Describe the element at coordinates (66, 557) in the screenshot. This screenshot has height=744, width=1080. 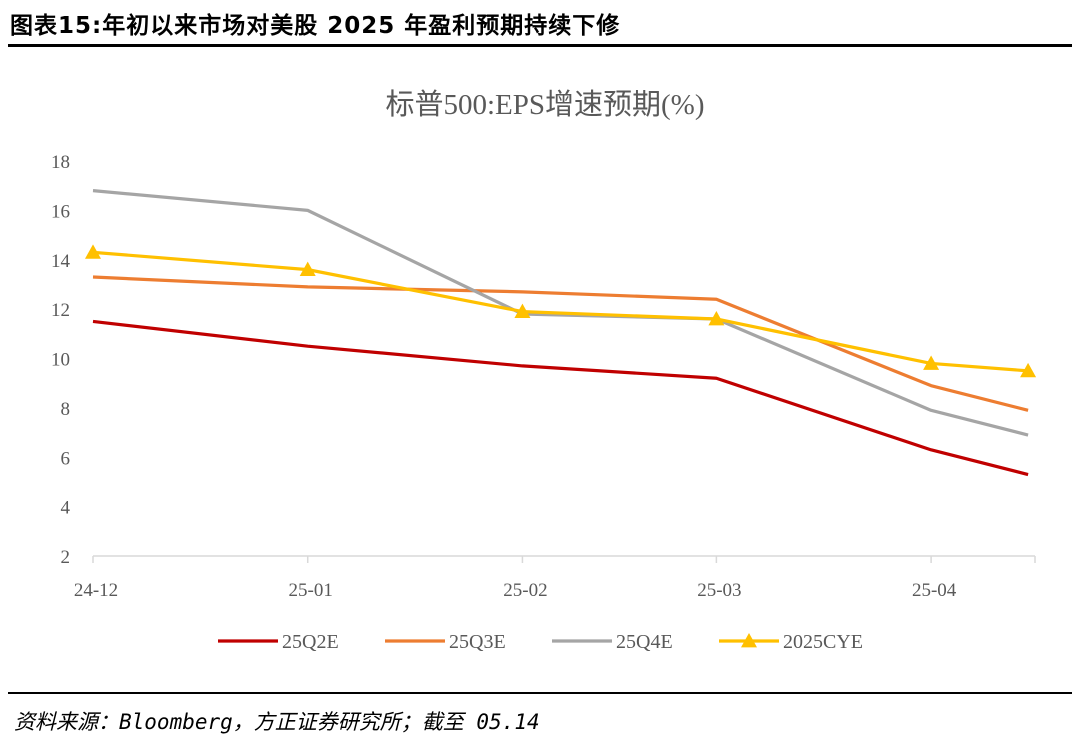
I see `y-tick-label: 2` at that location.